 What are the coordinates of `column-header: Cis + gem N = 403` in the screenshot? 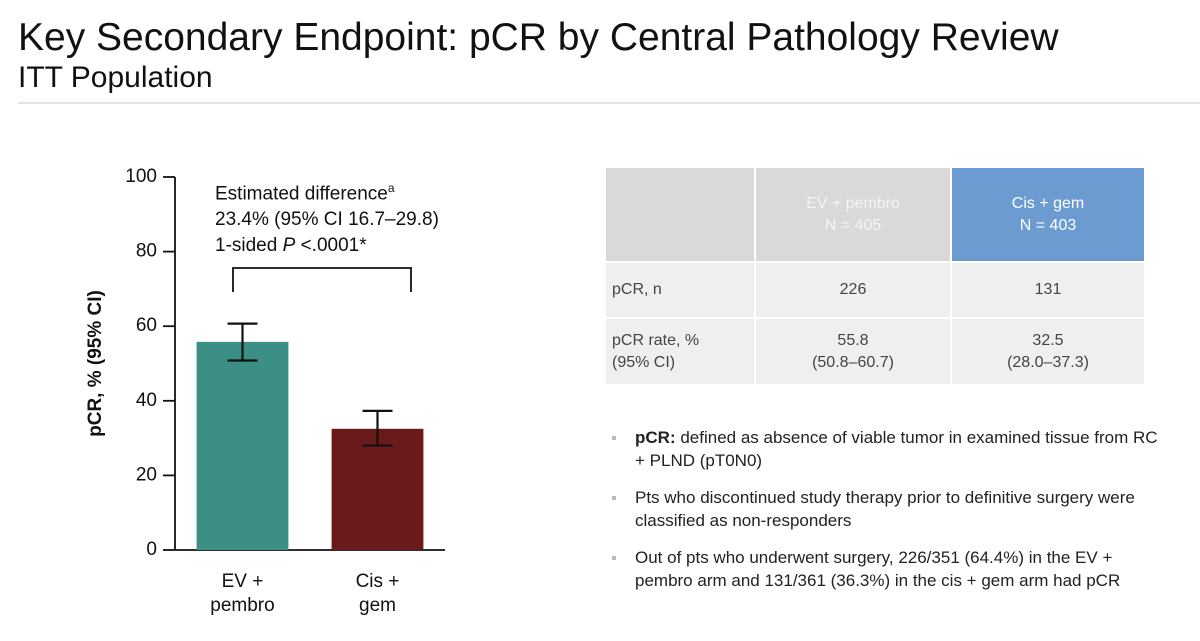 It's located at (1048, 214).